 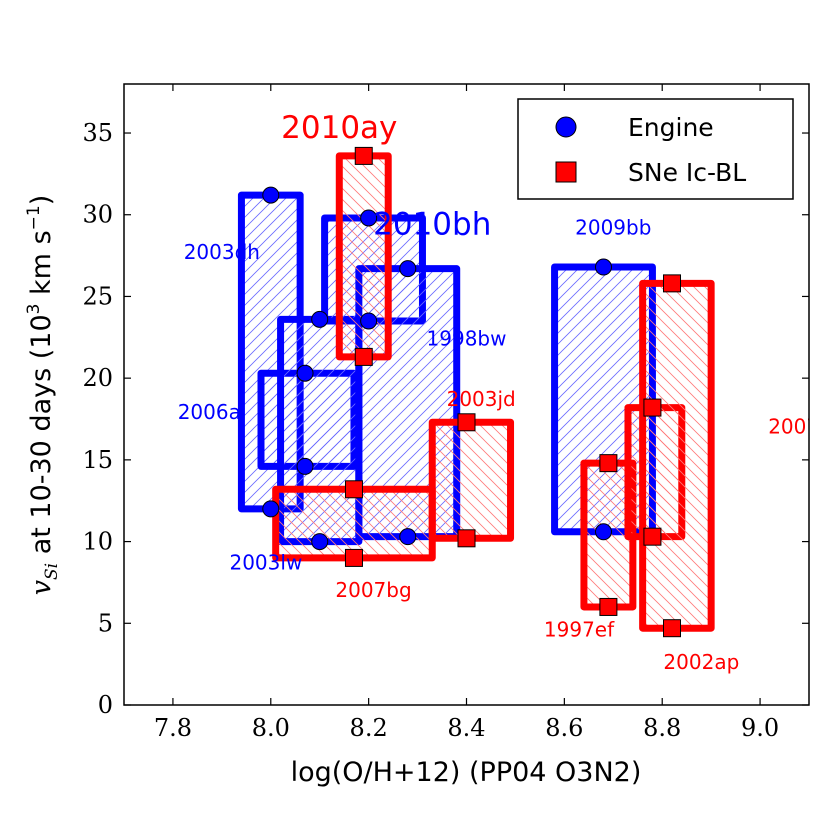 I want to click on y-axis-label-subscript: Si, so click(x=52, y=571).